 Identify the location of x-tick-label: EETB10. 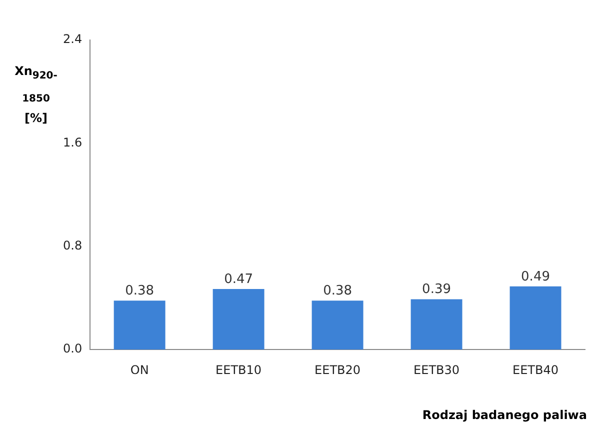
(239, 369).